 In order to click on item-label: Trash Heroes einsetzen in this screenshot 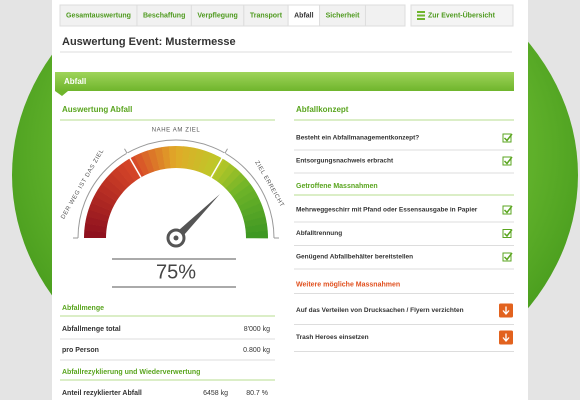, I will do `click(332, 337)`.